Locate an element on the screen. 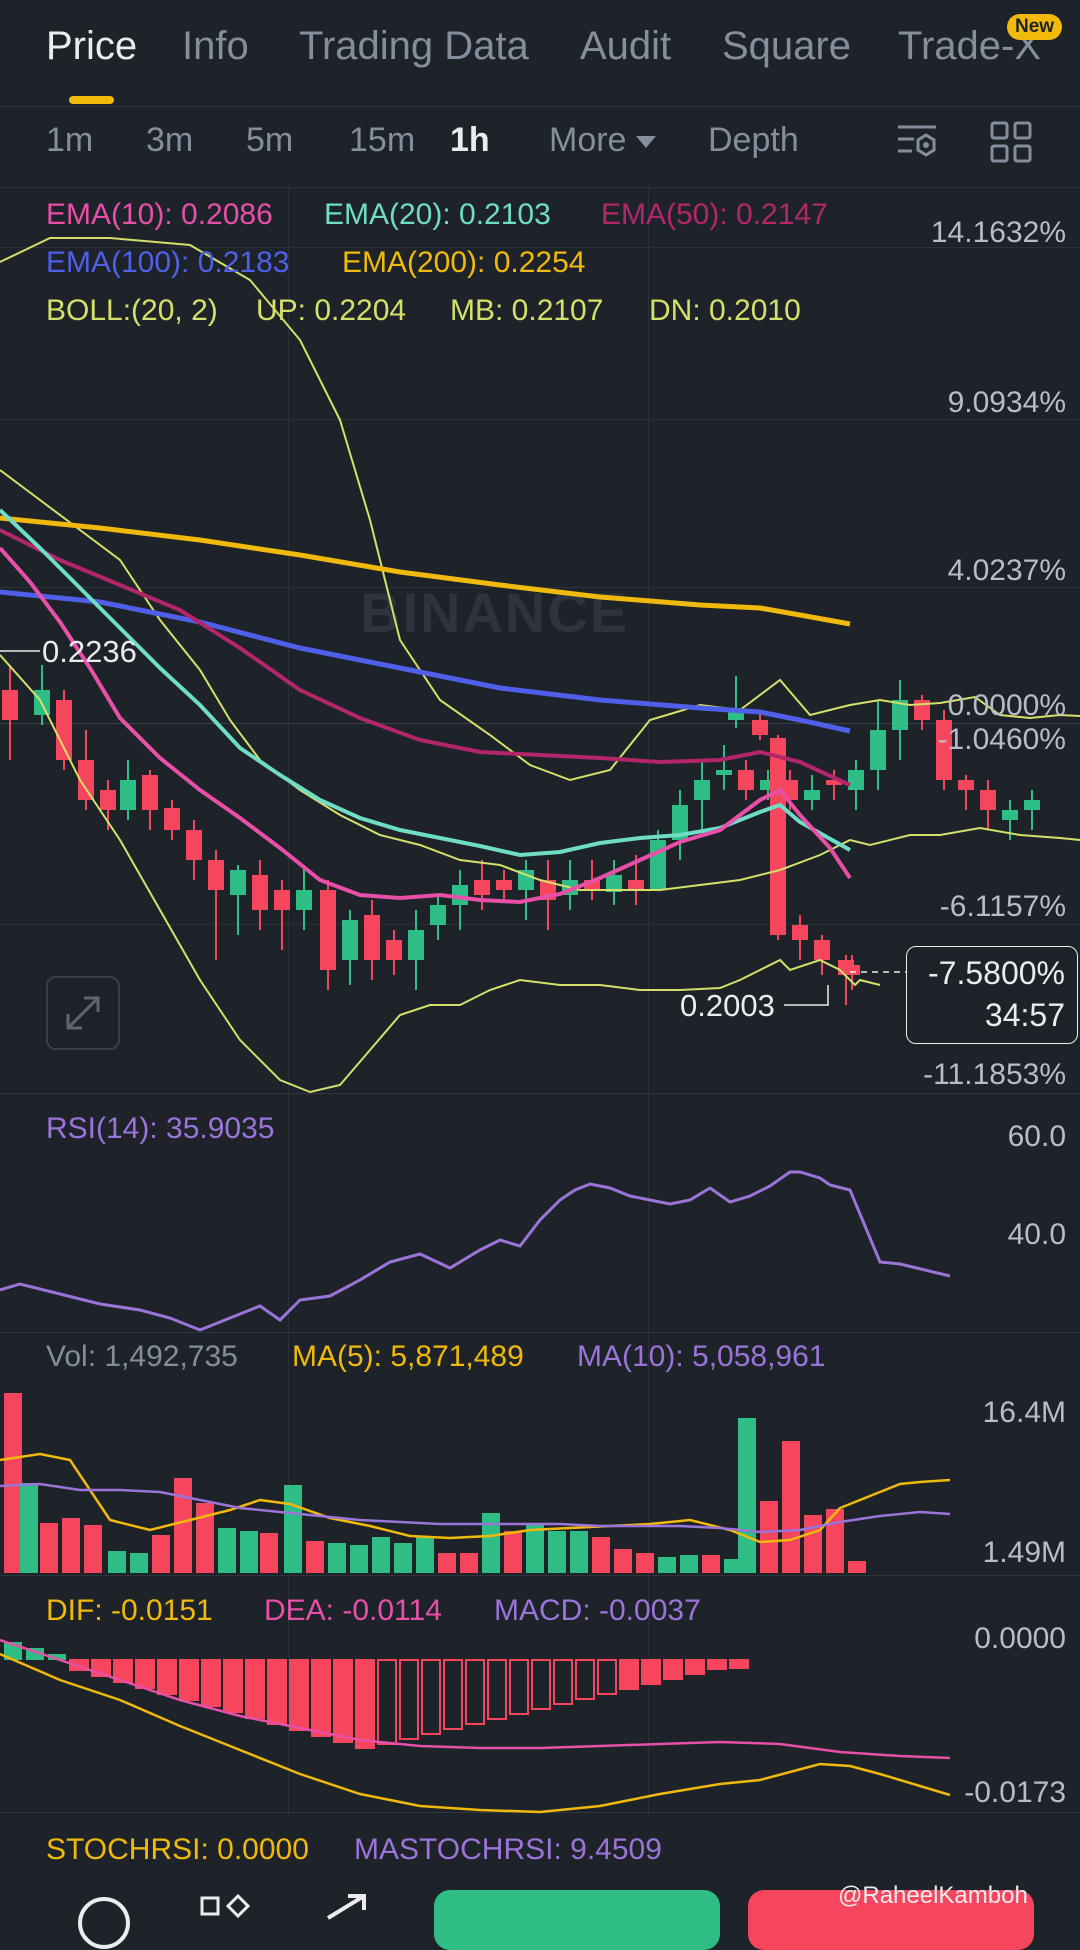 This screenshot has width=1080, height=1950. chart-settings-icon is located at coordinates (917, 144).